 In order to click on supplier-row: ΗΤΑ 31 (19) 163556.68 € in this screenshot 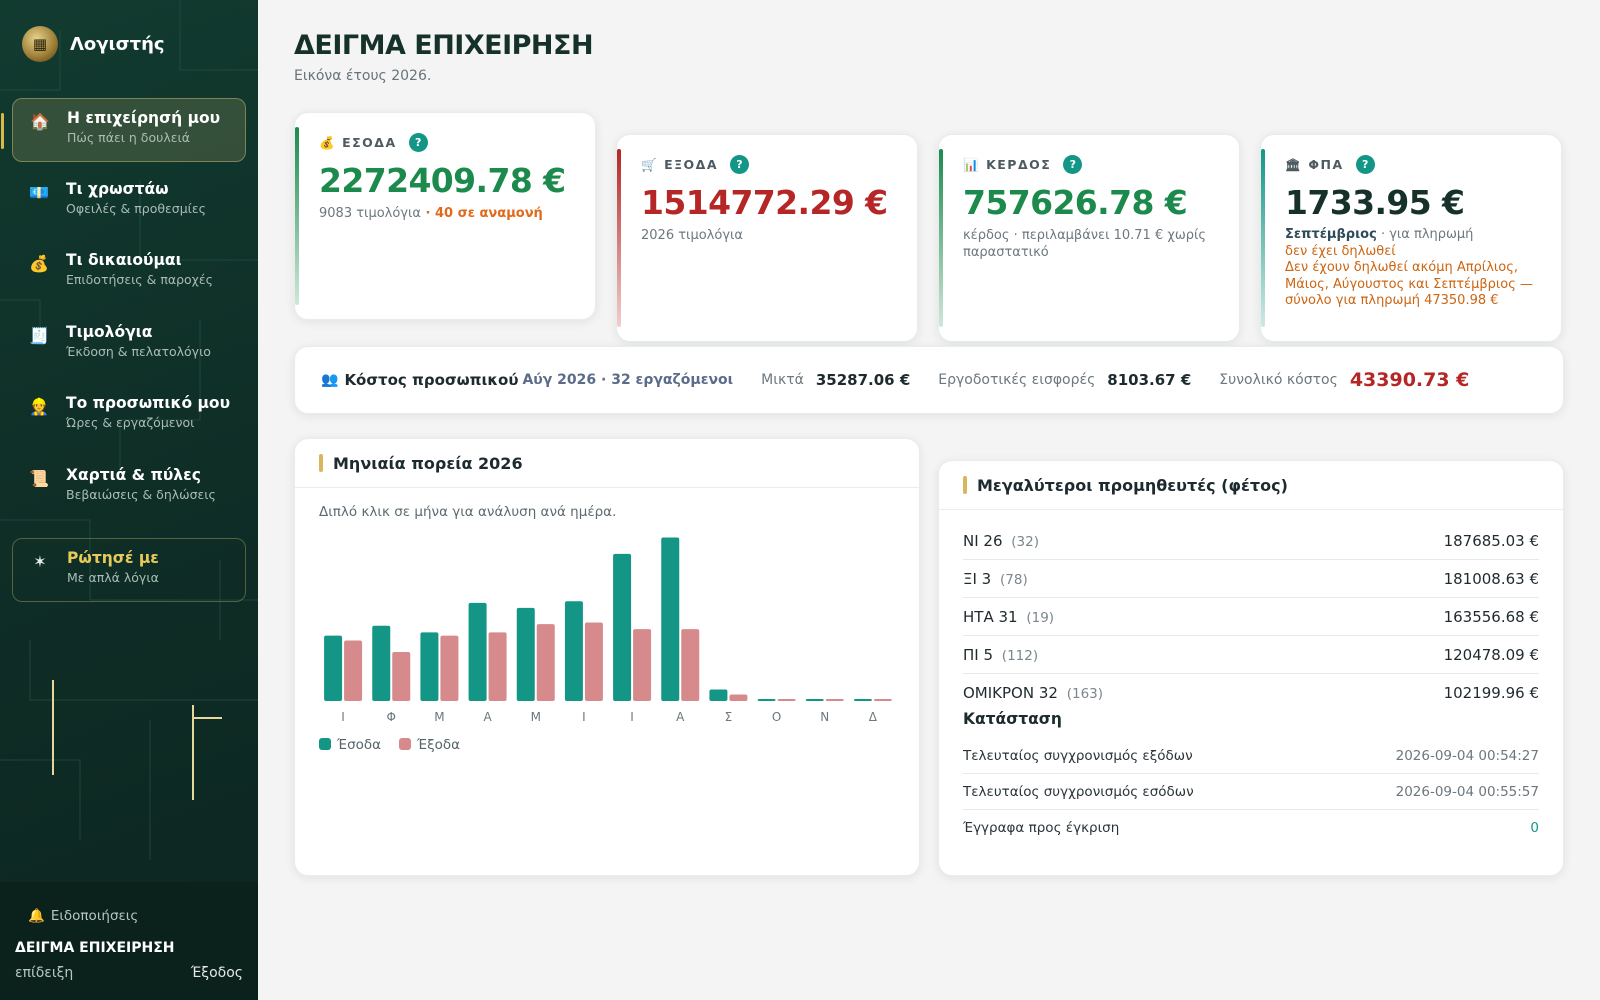, I will do `click(1251, 617)`.